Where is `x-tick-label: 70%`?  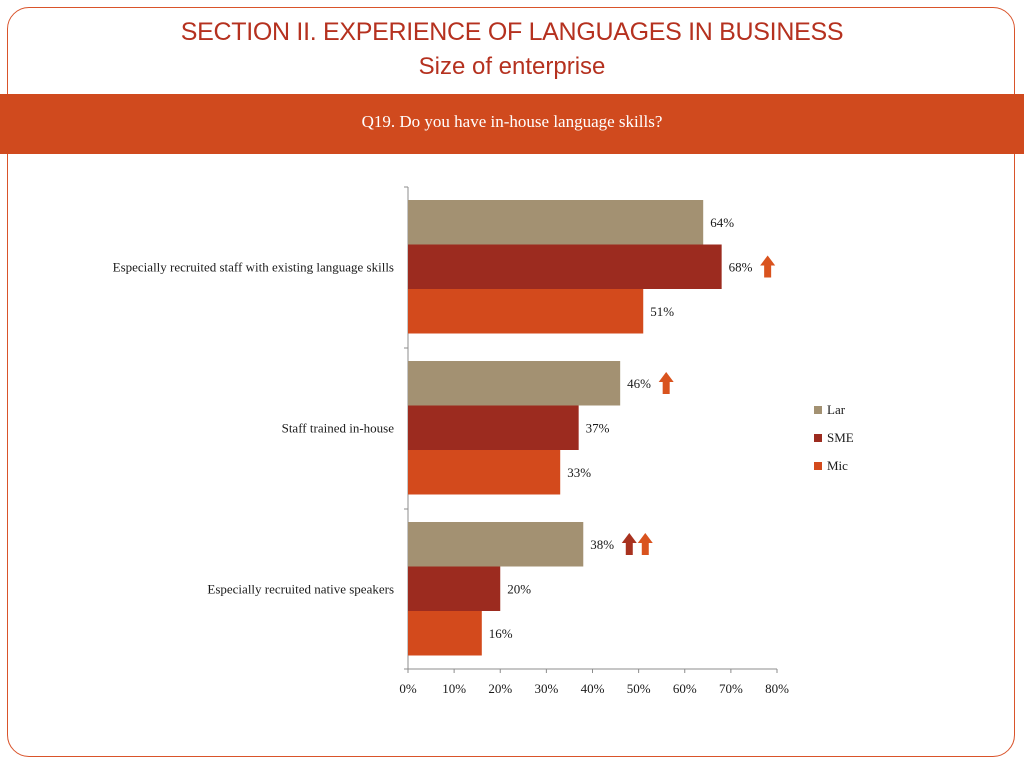 x-tick-label: 70% is located at coordinates (731, 688).